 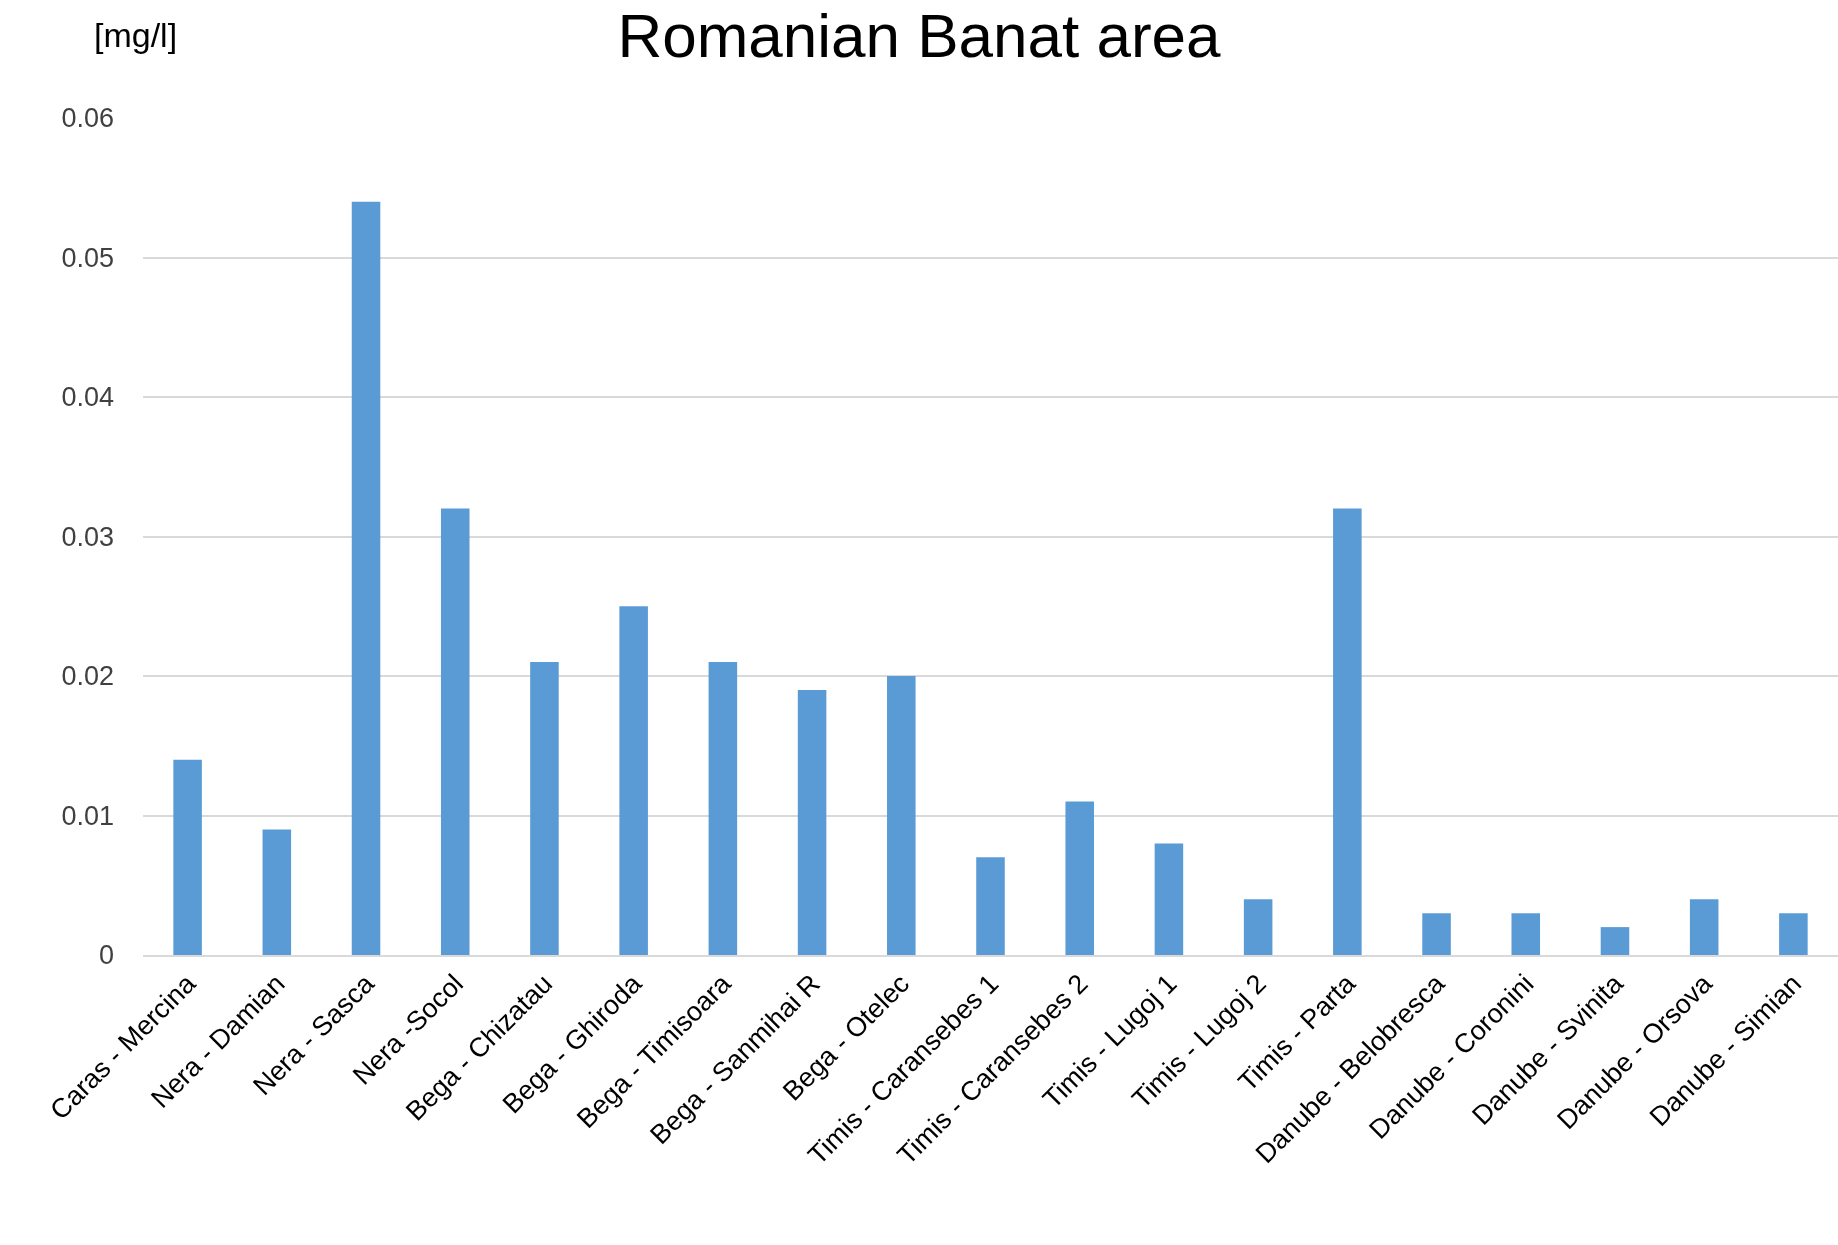 I want to click on y-tick-label: 0.03, so click(x=87, y=536).